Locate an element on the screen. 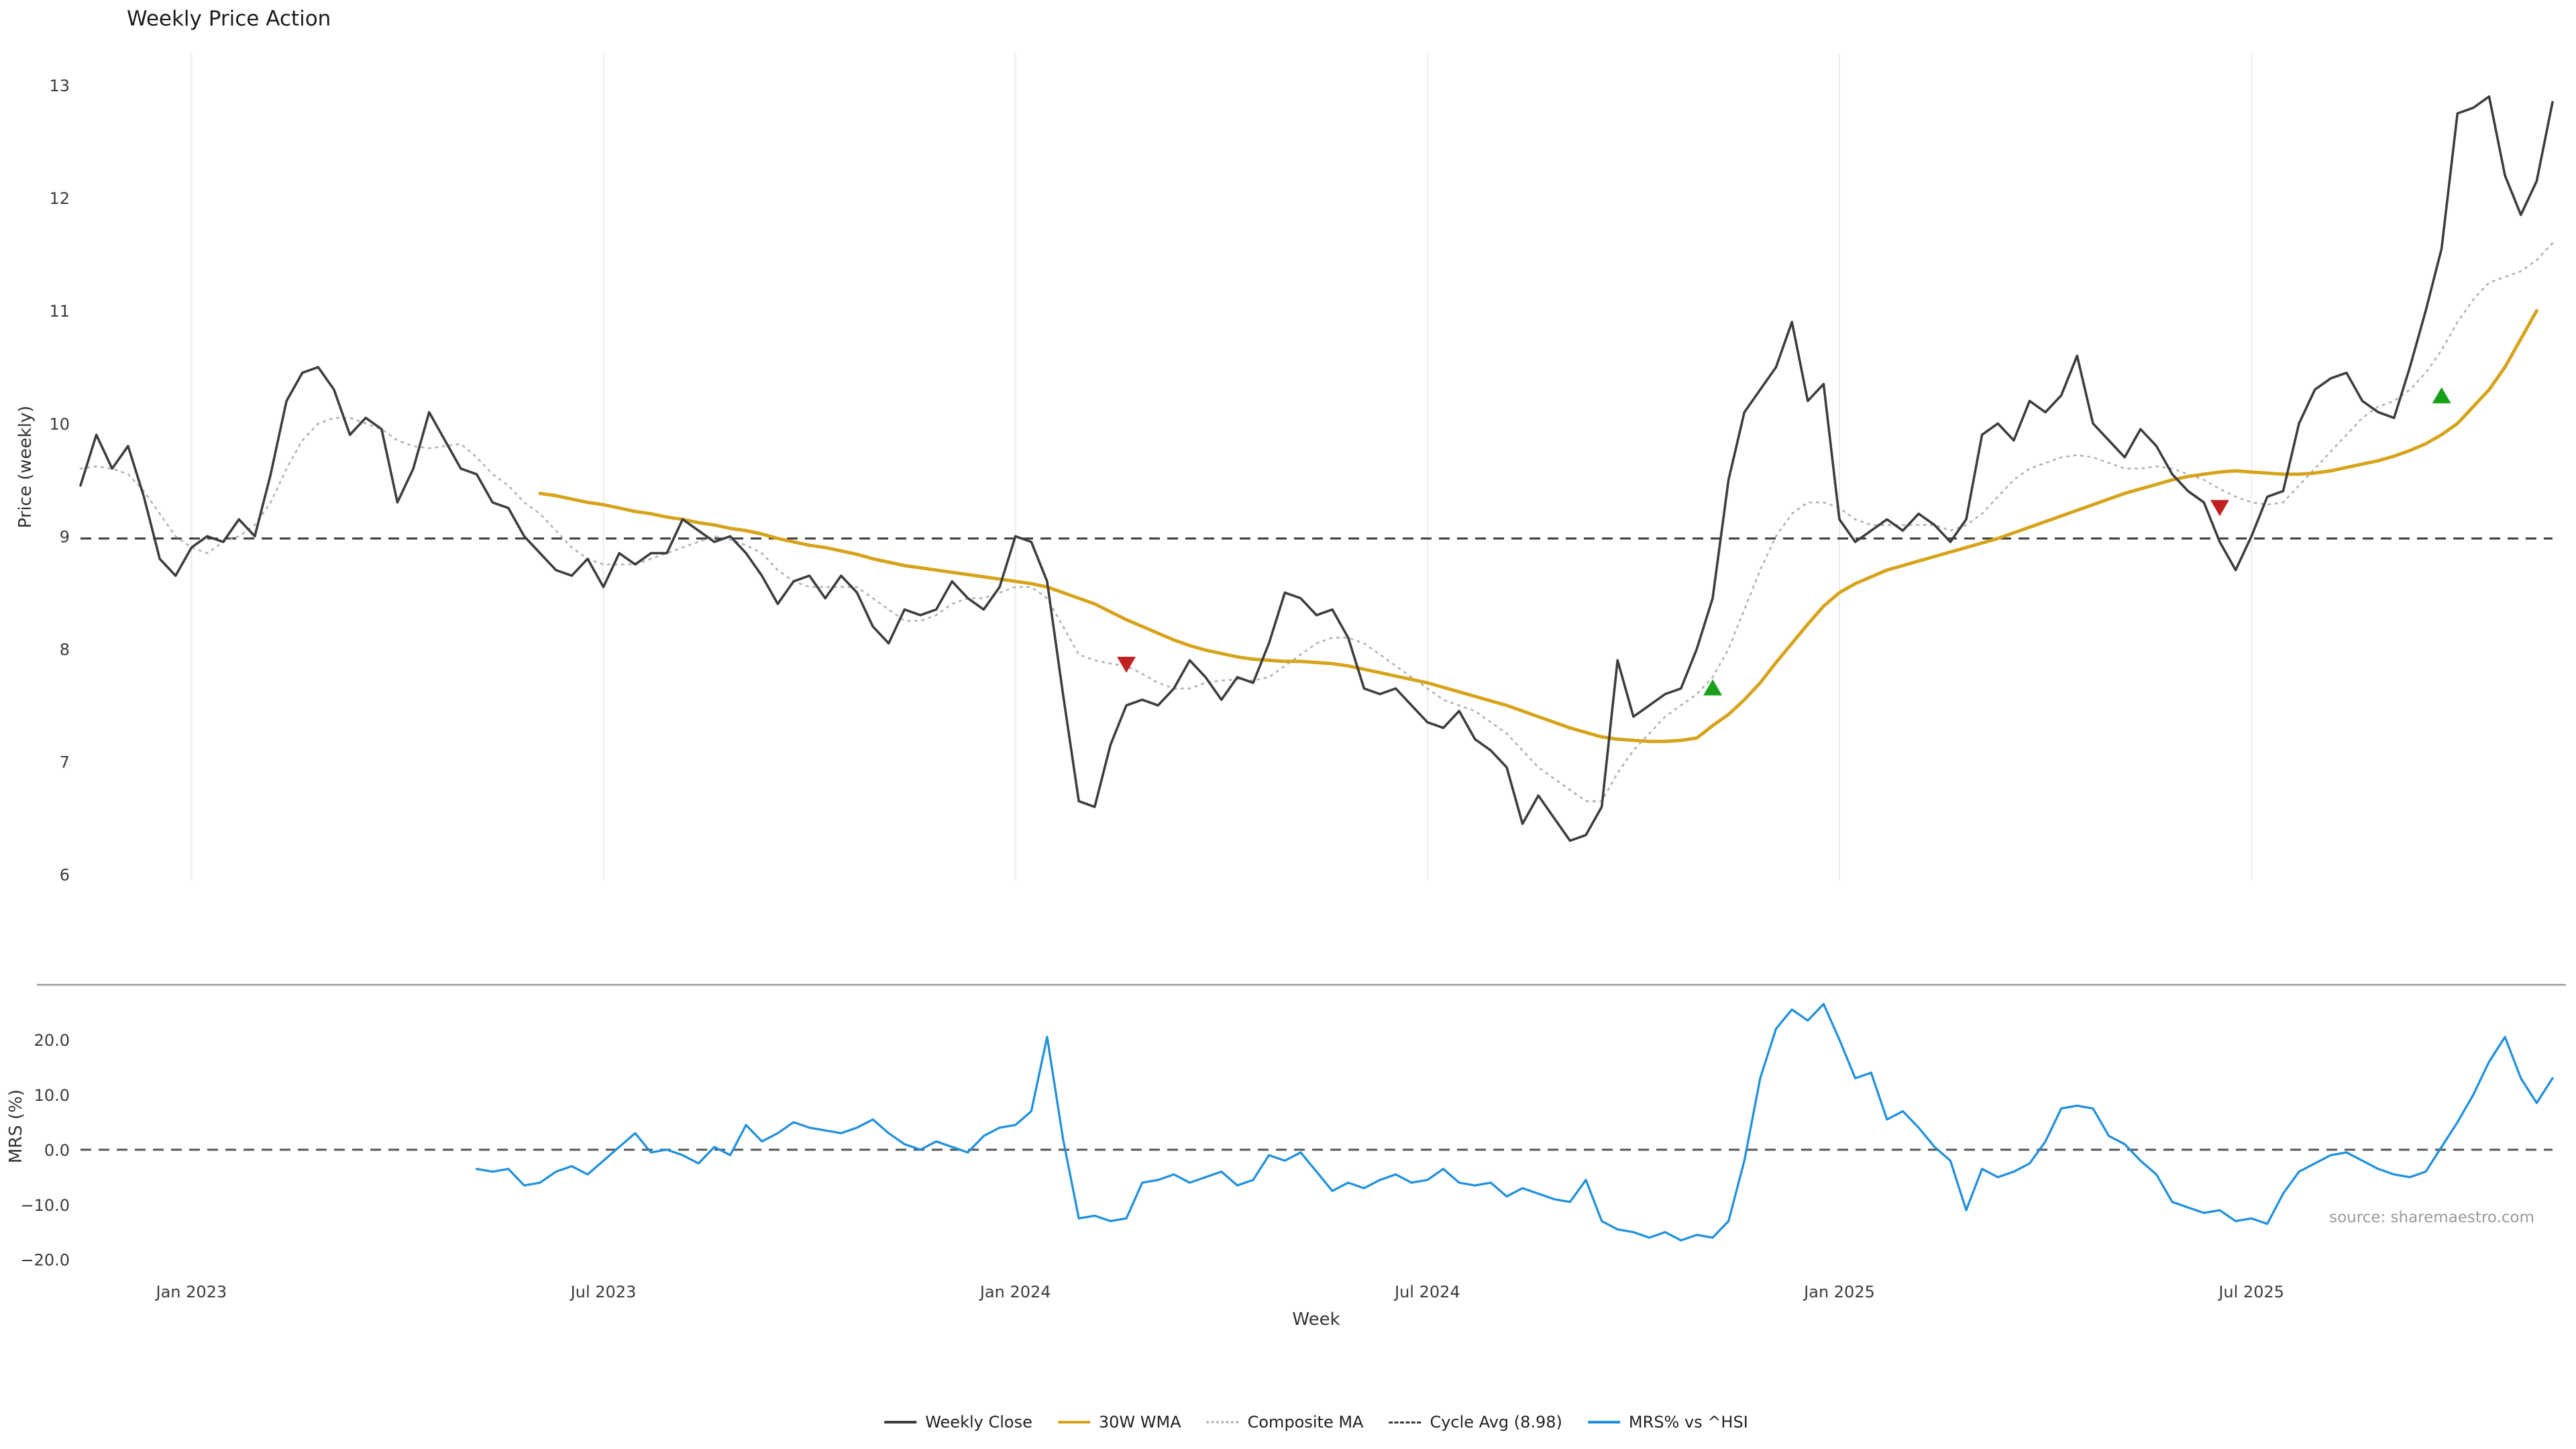 The image size is (2576, 1449). price-tick-label: 12 is located at coordinates (59, 198).